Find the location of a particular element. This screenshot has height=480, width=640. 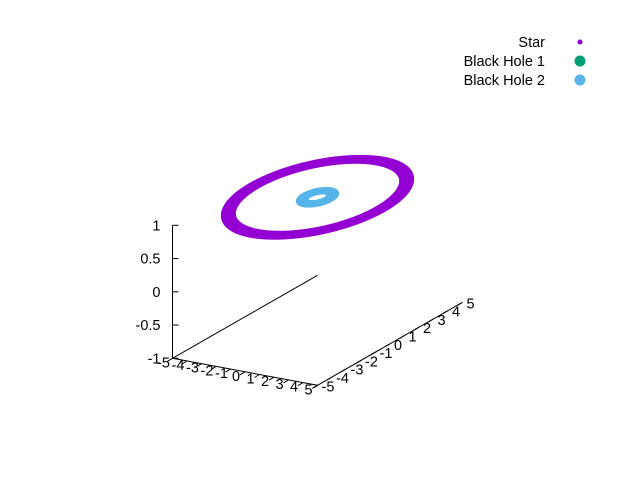

y-tick-label: -4 is located at coordinates (342, 379).